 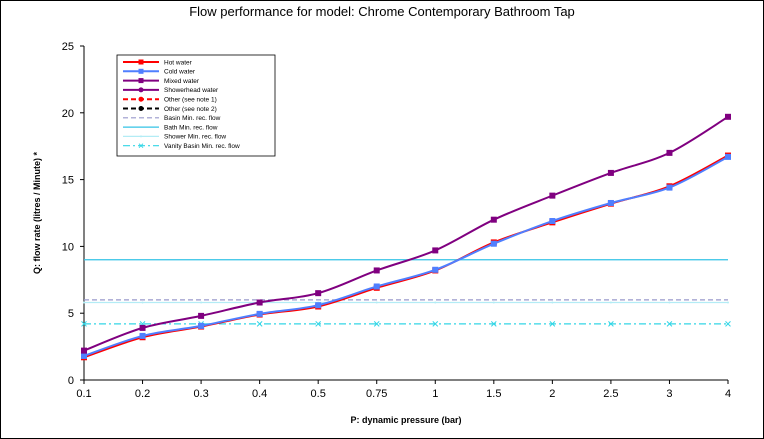 I want to click on x-tick-label: 1, so click(x=435, y=394).